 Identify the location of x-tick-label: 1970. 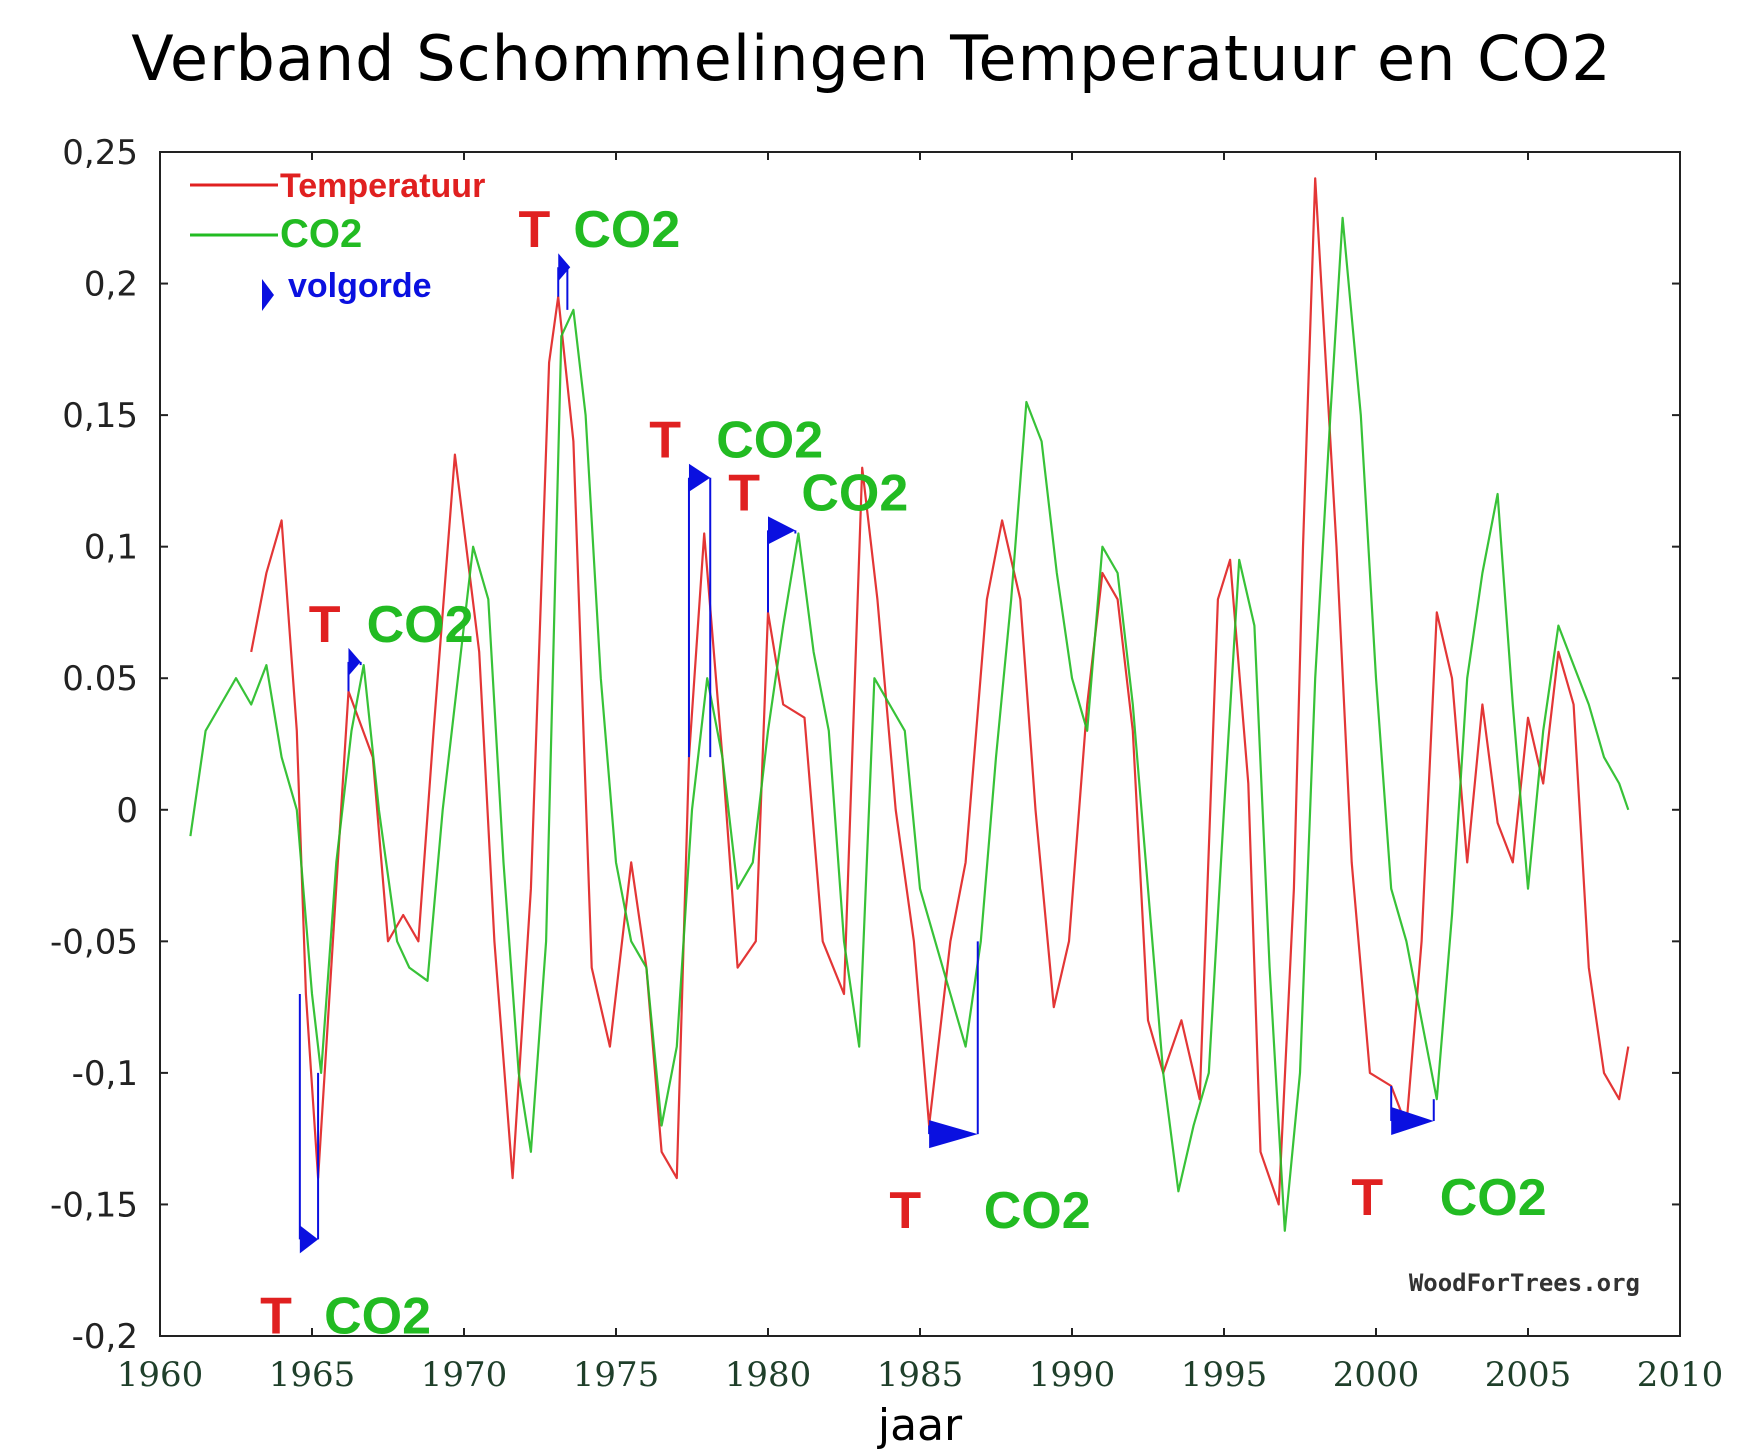
(464, 1375).